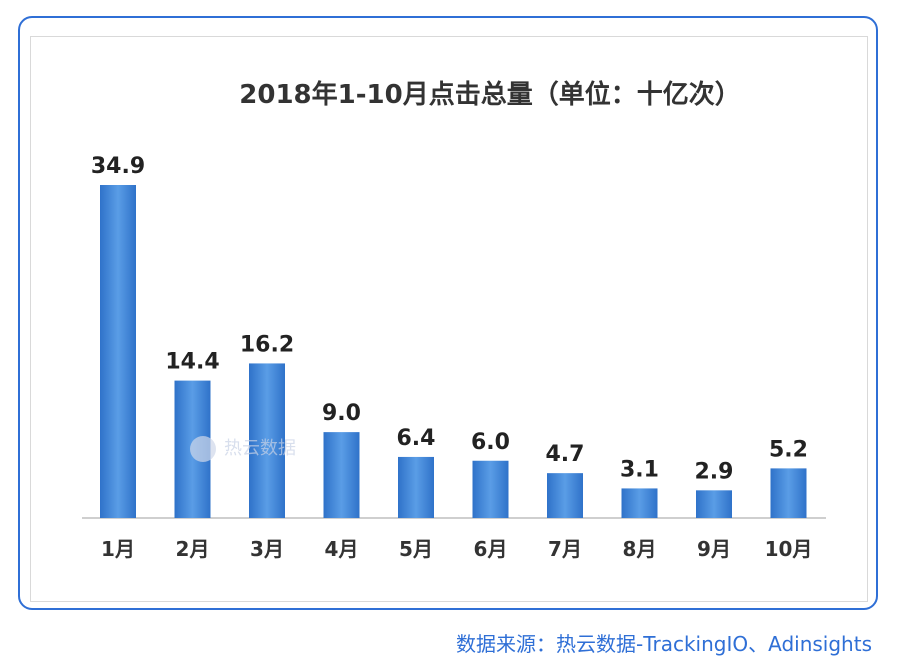  I want to click on x-tick-label: 5月, so click(416, 549).